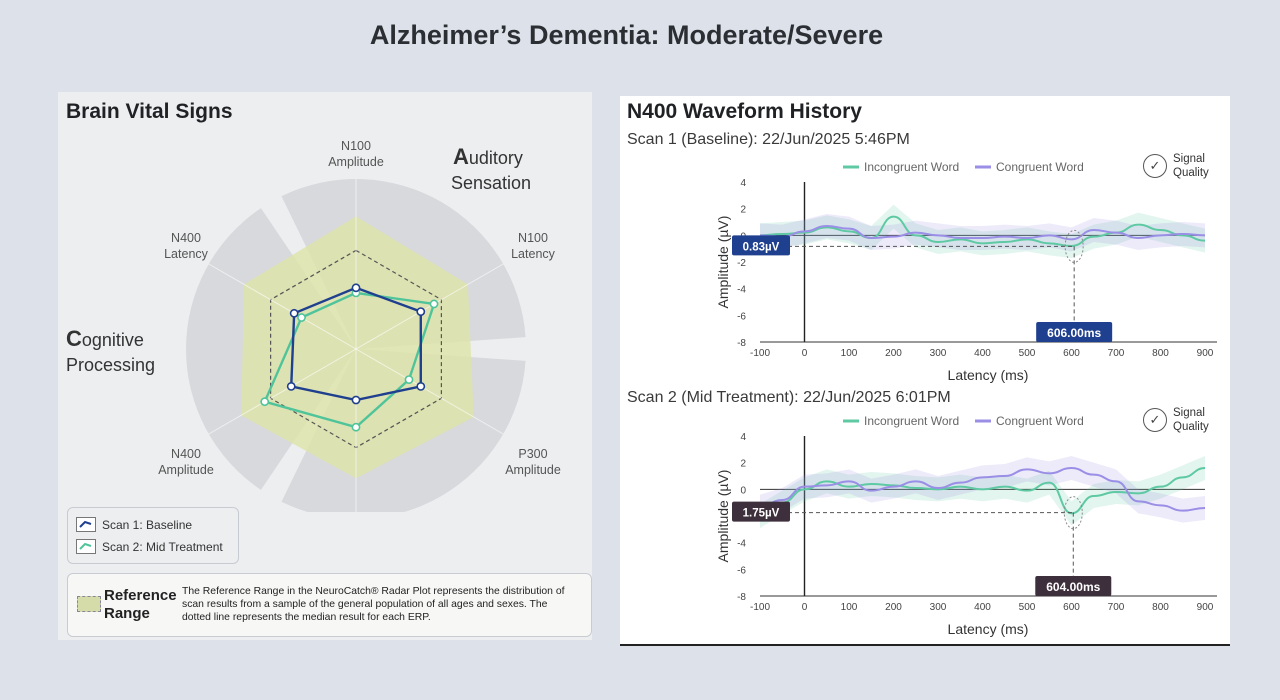 This screenshot has height=700, width=1280. I want to click on latency-badge-text: 604.00ms, so click(1073, 587).